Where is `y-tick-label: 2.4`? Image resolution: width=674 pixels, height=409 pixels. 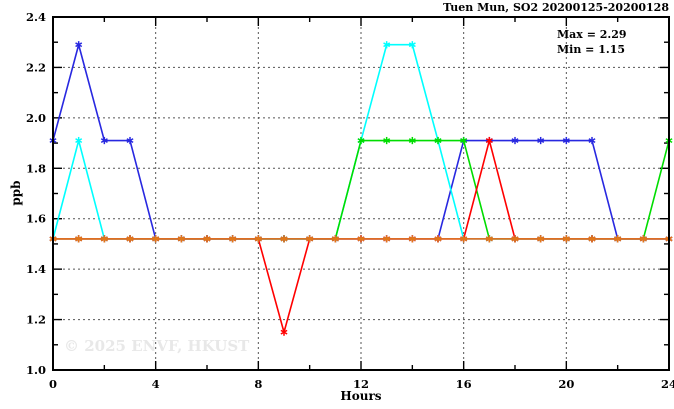 y-tick-label: 2.4 is located at coordinates (36, 17).